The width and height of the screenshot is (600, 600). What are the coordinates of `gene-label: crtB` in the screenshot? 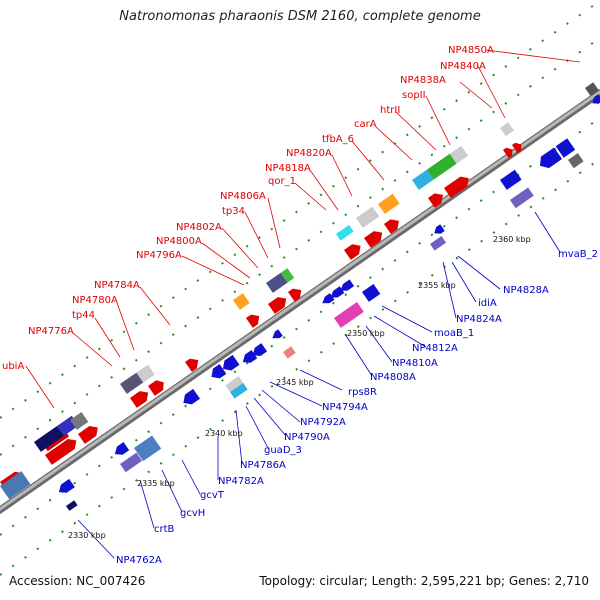 It's located at (164, 529).